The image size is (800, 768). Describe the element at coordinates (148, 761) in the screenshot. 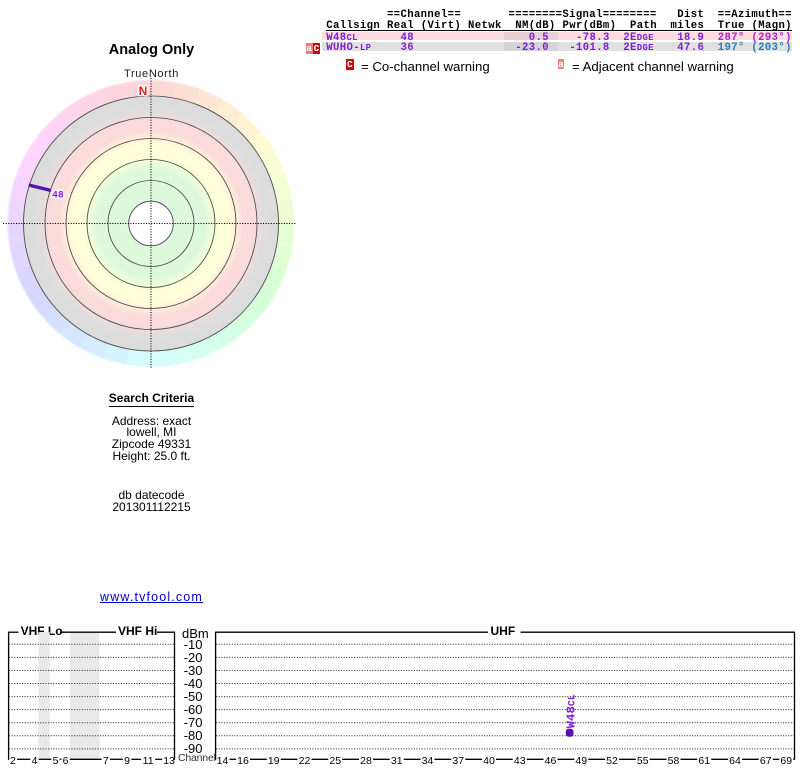

I see `svg-text: 11` at that location.